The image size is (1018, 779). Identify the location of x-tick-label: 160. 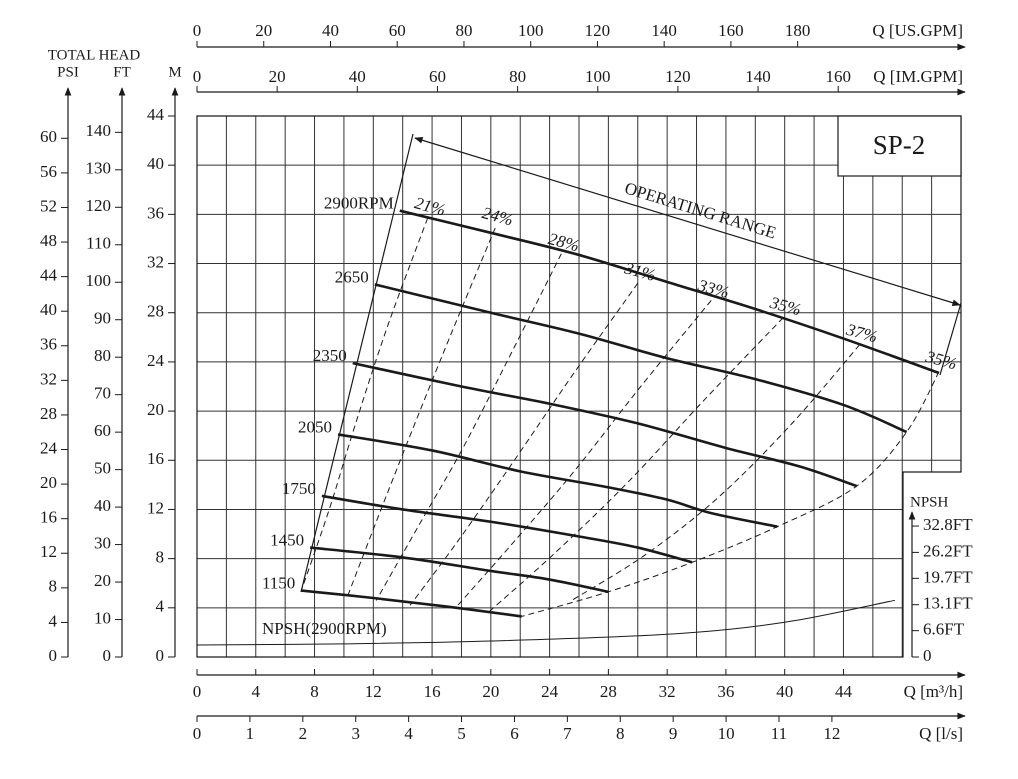
(838, 76).